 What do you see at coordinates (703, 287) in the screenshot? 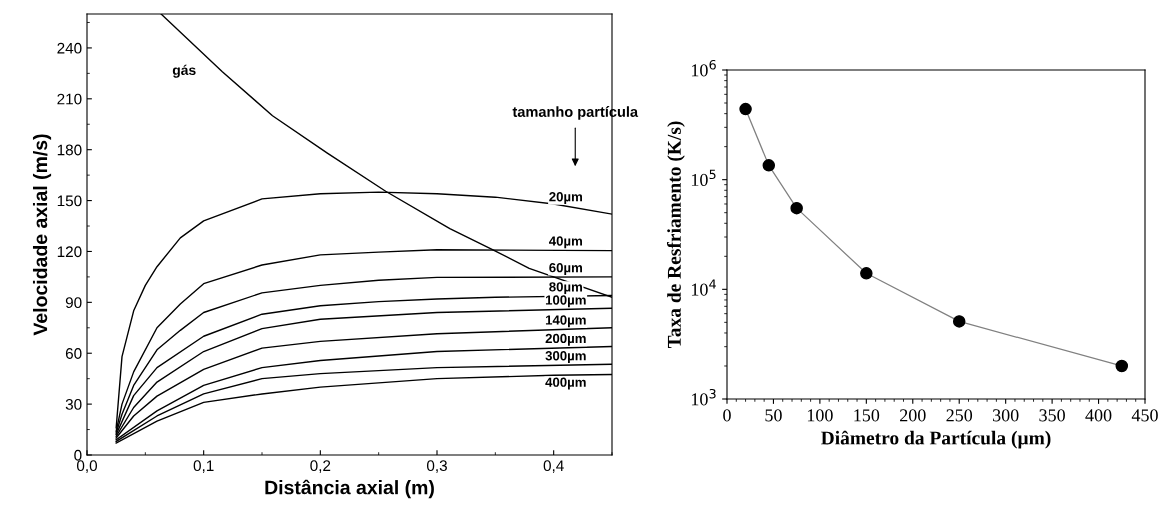
I see `y-tick-label: 10$^{4}$` at bounding box center [703, 287].